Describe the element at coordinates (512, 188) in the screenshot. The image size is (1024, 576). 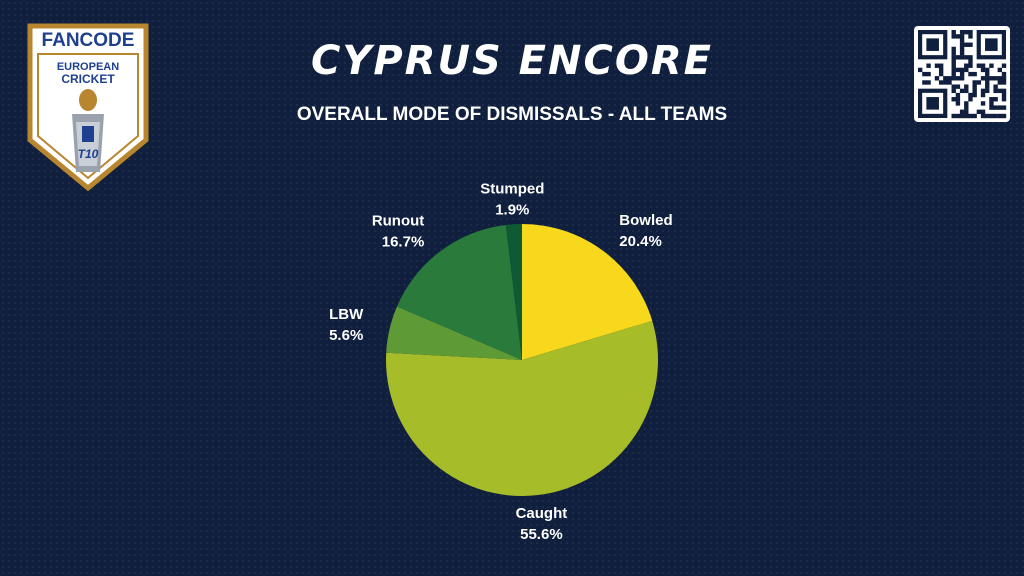
I see `slice-label-stumped: Stumped` at that location.